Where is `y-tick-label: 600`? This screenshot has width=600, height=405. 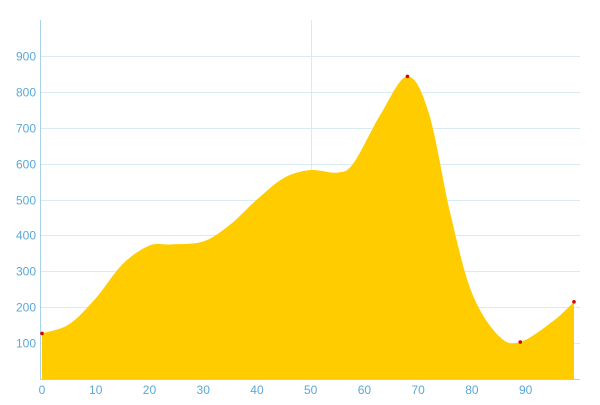 y-tick-label: 600 is located at coordinates (26, 165).